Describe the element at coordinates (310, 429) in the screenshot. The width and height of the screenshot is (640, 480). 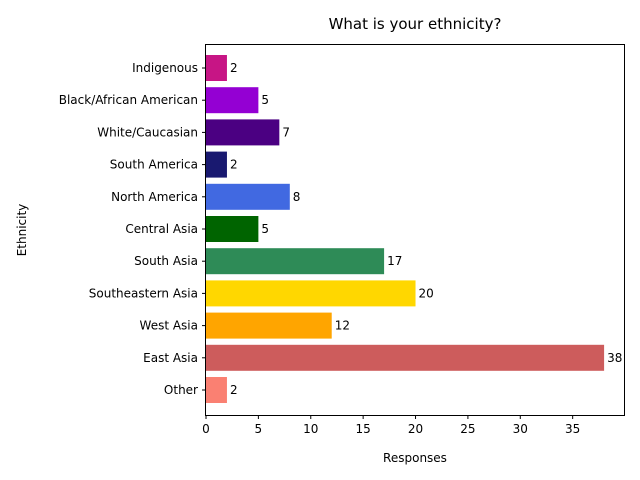
I see `x-tick-label: 10` at that location.